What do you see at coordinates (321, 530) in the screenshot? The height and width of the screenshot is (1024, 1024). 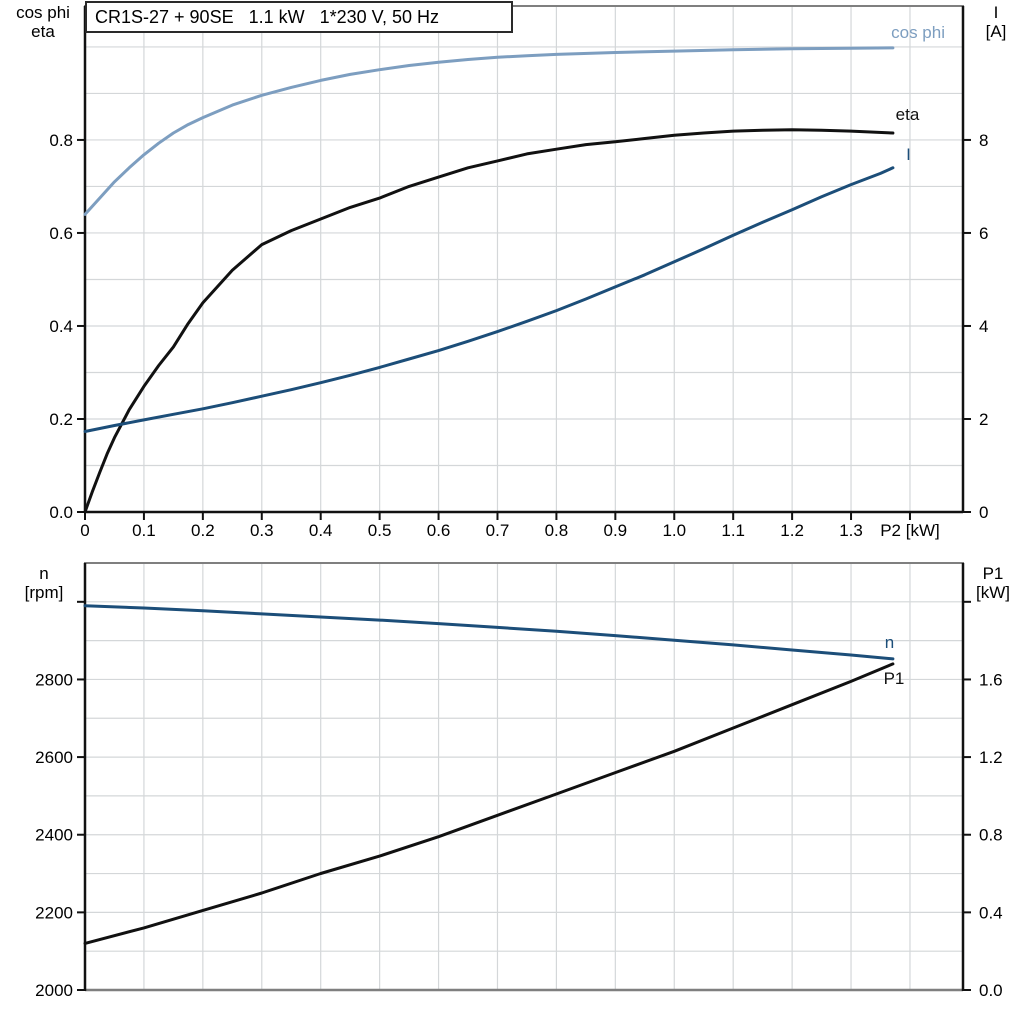 I see `axis-tick-label-x: 0.4` at bounding box center [321, 530].